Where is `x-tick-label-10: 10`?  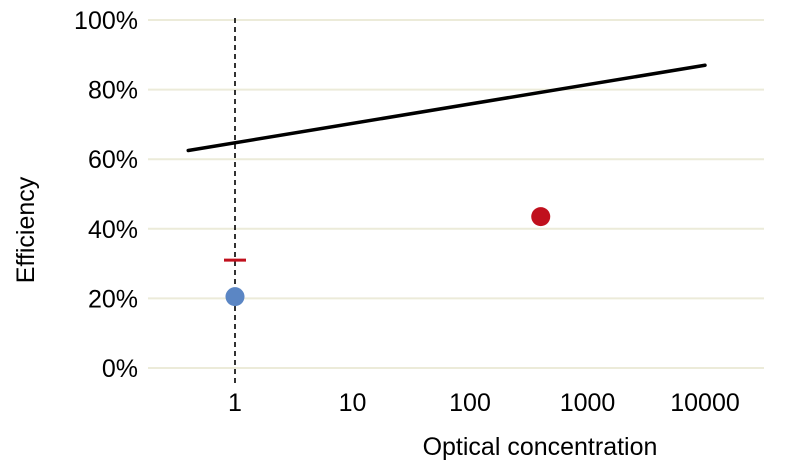 x-tick-label-10: 10 is located at coordinates (353, 403).